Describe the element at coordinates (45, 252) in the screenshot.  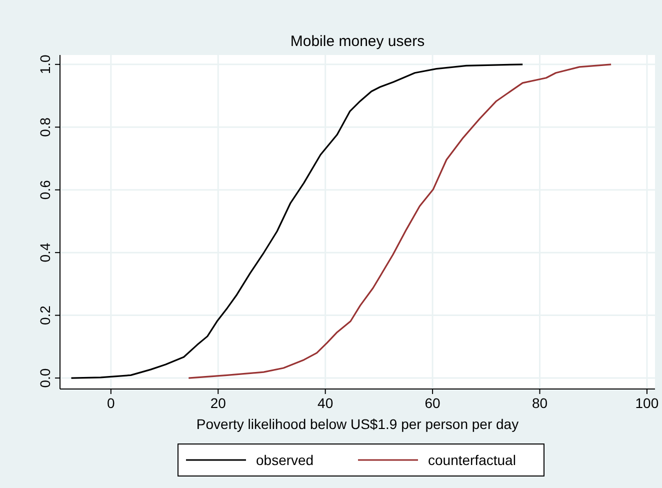
I see `y-tick-label: 0.4` at that location.